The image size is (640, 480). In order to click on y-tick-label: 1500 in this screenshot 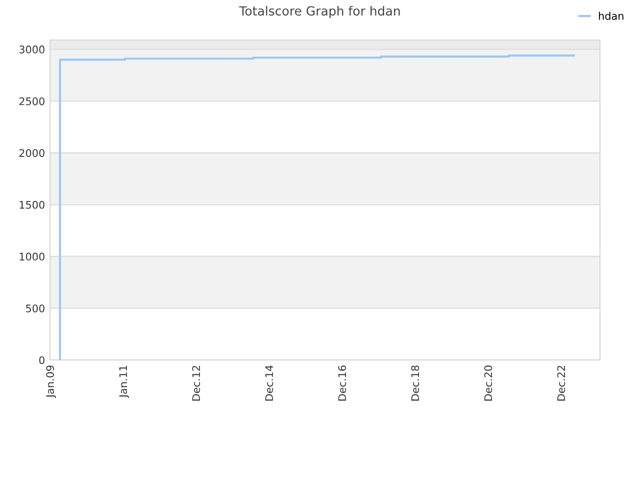, I will do `click(32, 204)`.